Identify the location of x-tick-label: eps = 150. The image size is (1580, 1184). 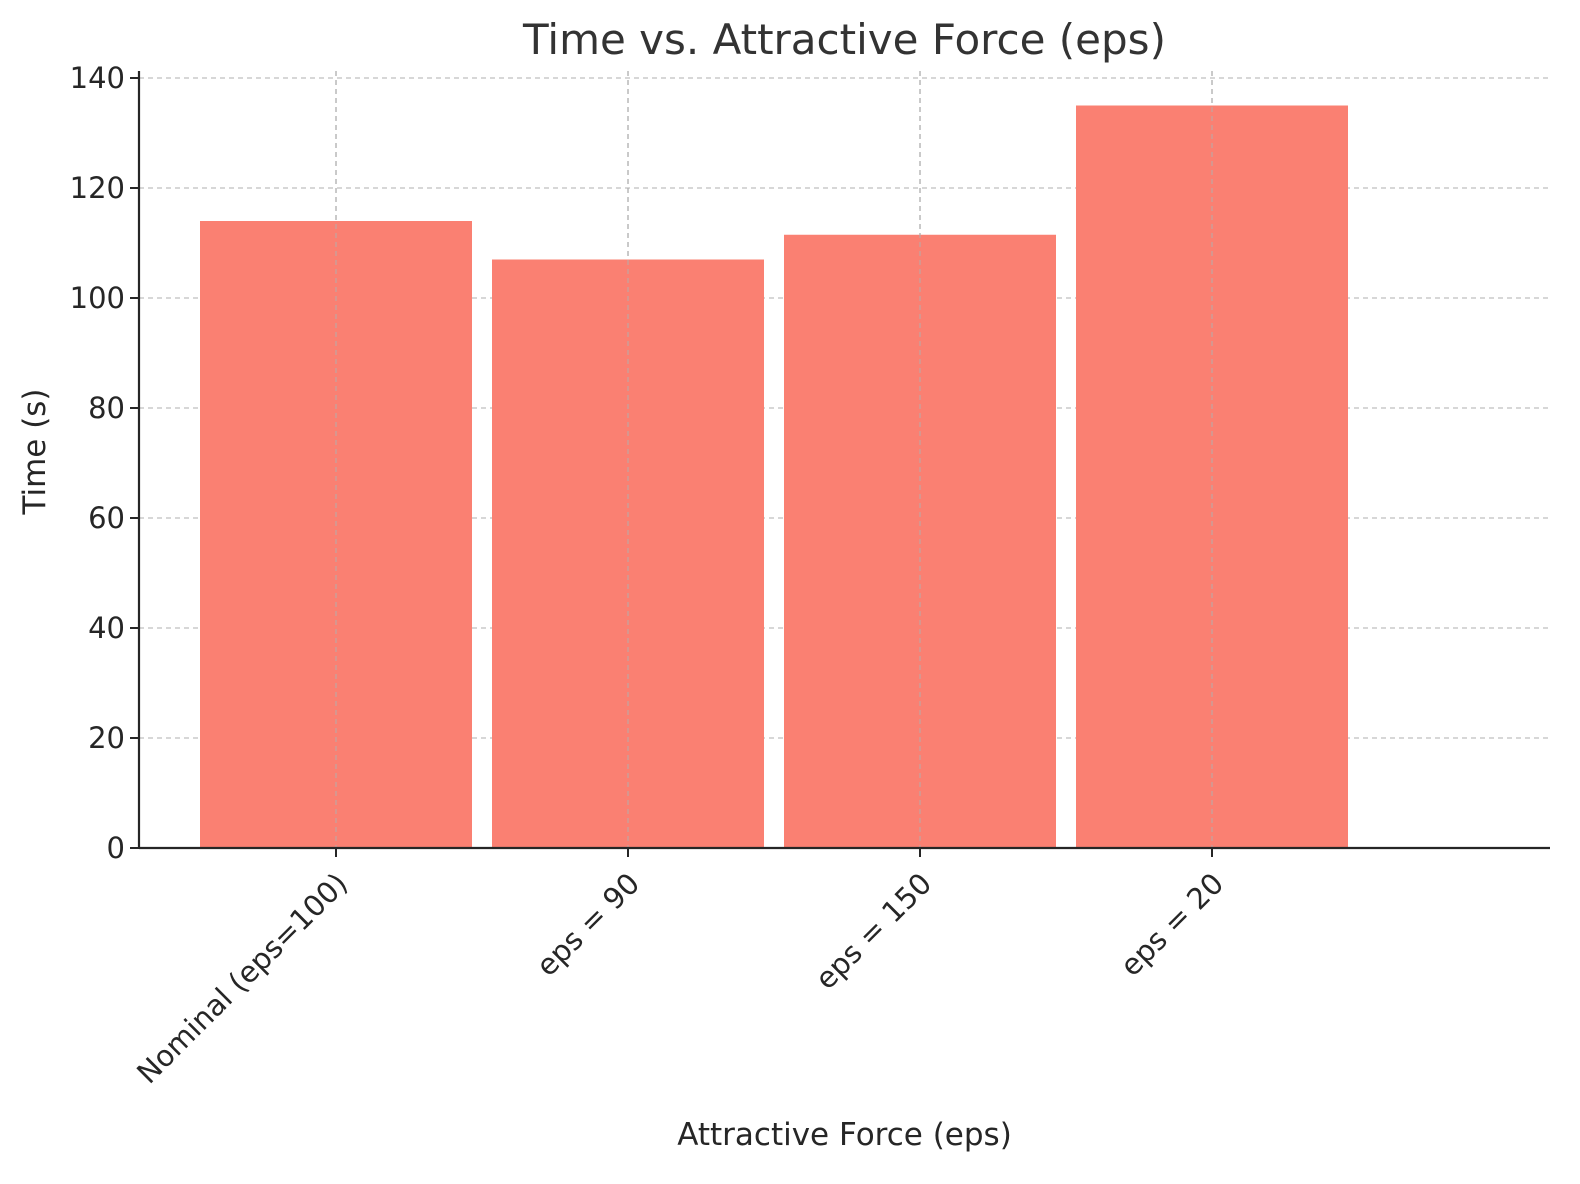
(873, 931).